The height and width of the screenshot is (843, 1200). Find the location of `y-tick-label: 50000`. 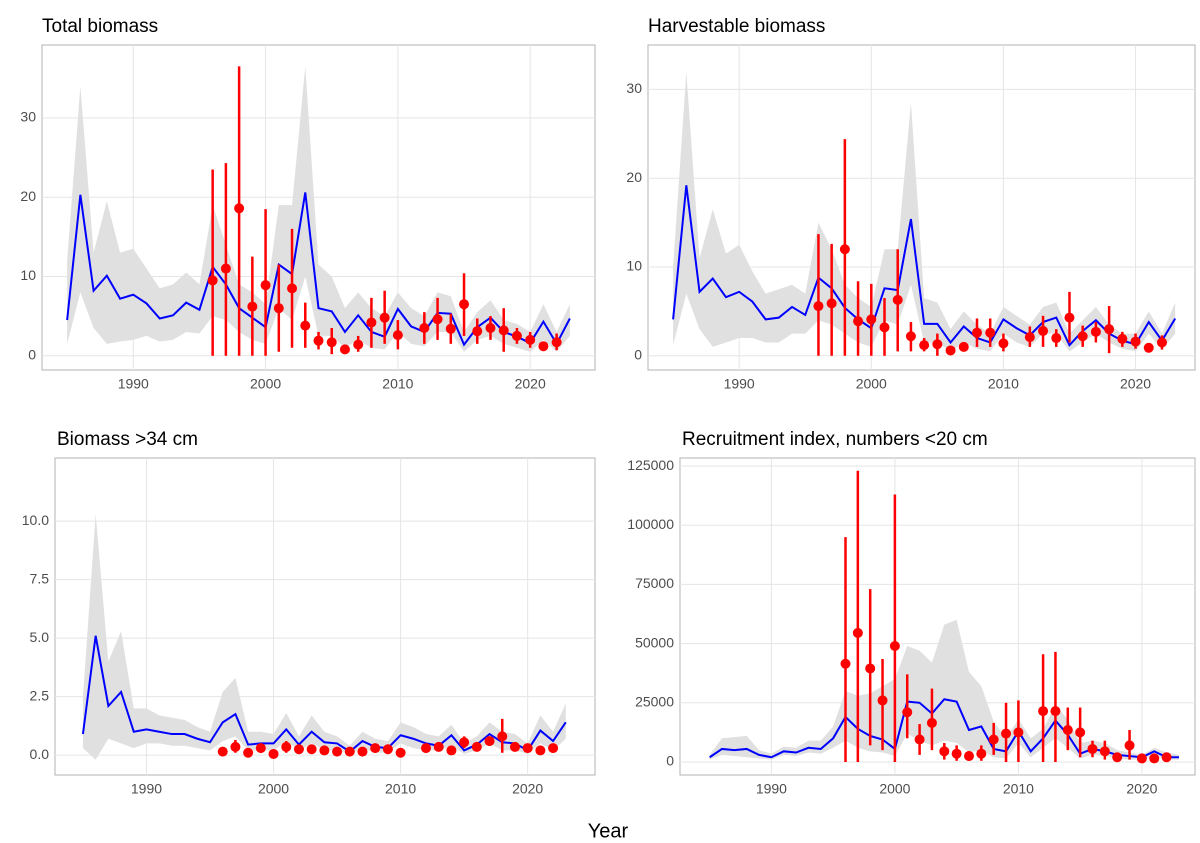

y-tick-label: 50000 is located at coordinates (654, 642).